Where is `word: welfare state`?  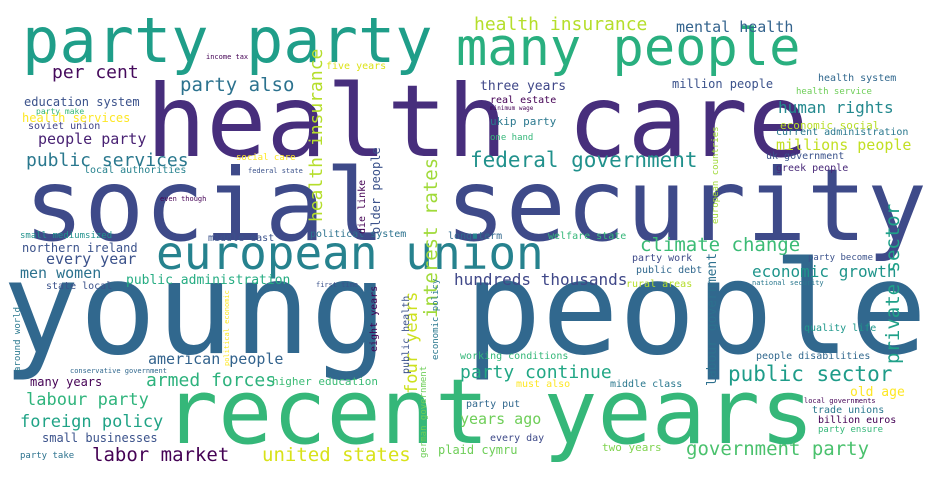
word: welfare state is located at coordinates (587, 236).